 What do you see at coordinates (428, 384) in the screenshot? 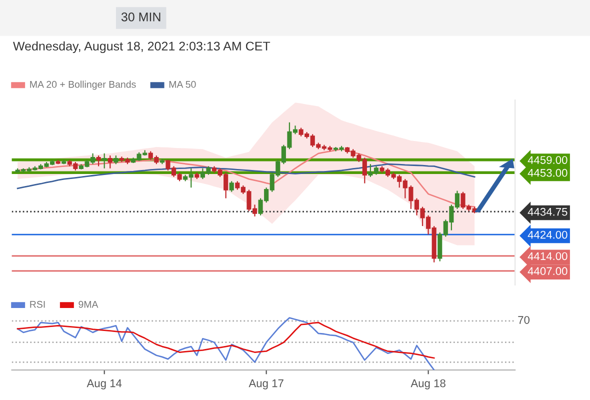
I see `x-tick-label: Aug 18` at bounding box center [428, 384].